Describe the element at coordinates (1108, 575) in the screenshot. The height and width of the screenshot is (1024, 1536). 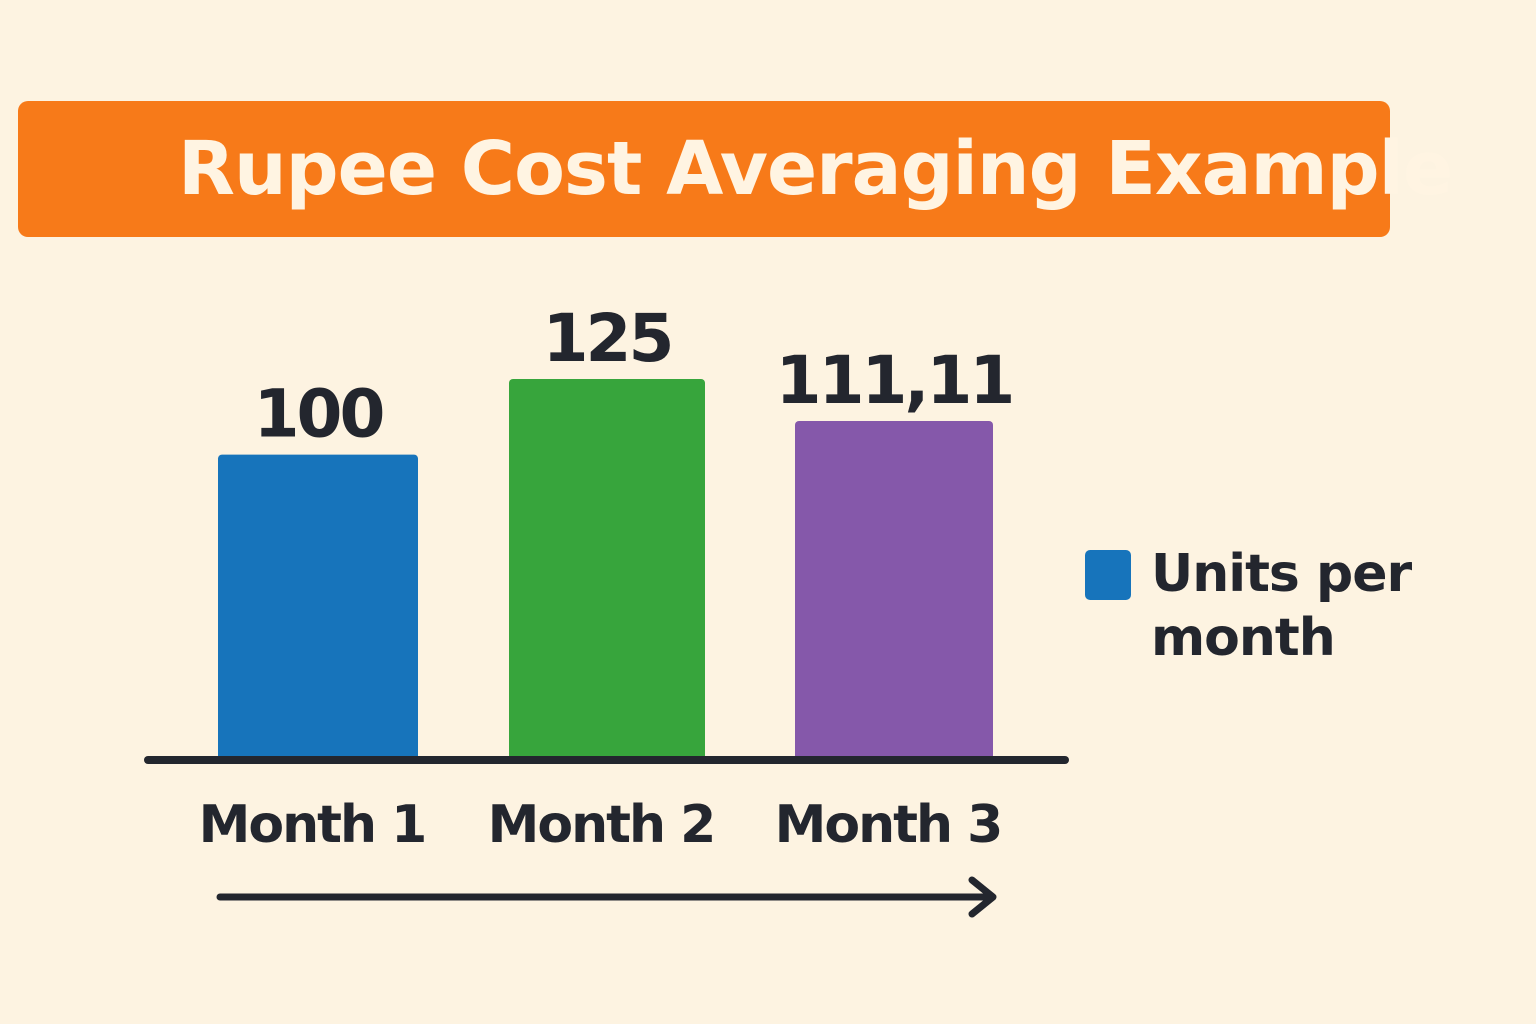
I see `legend-swatch` at that location.